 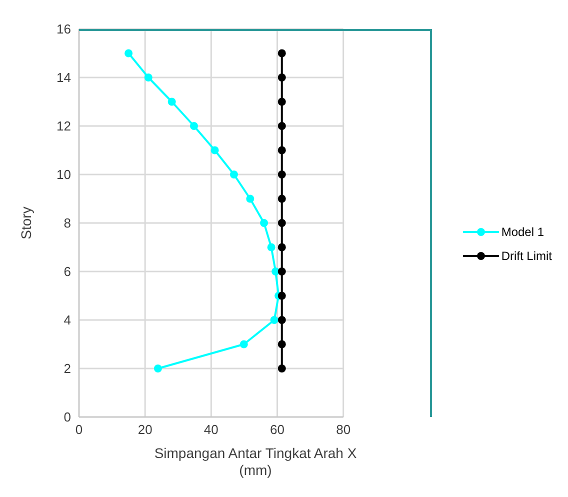 I want to click on x-tick-label: 40, so click(x=211, y=430).